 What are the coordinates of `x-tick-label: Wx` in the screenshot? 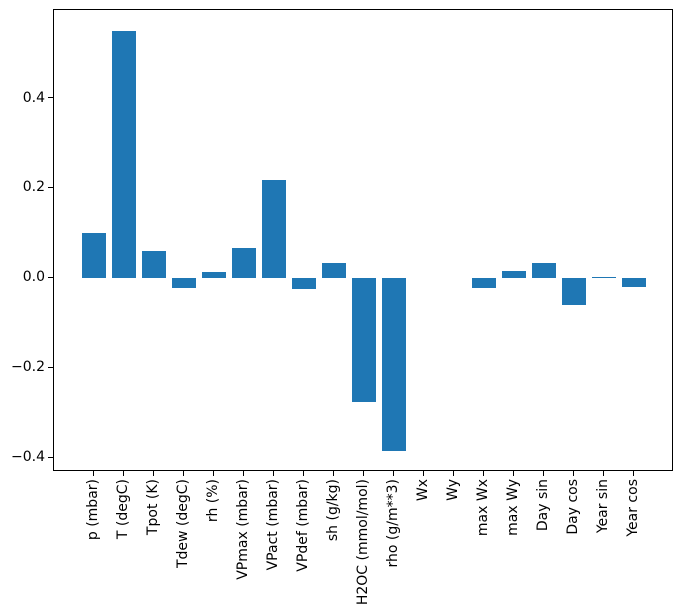 It's located at (423, 490).